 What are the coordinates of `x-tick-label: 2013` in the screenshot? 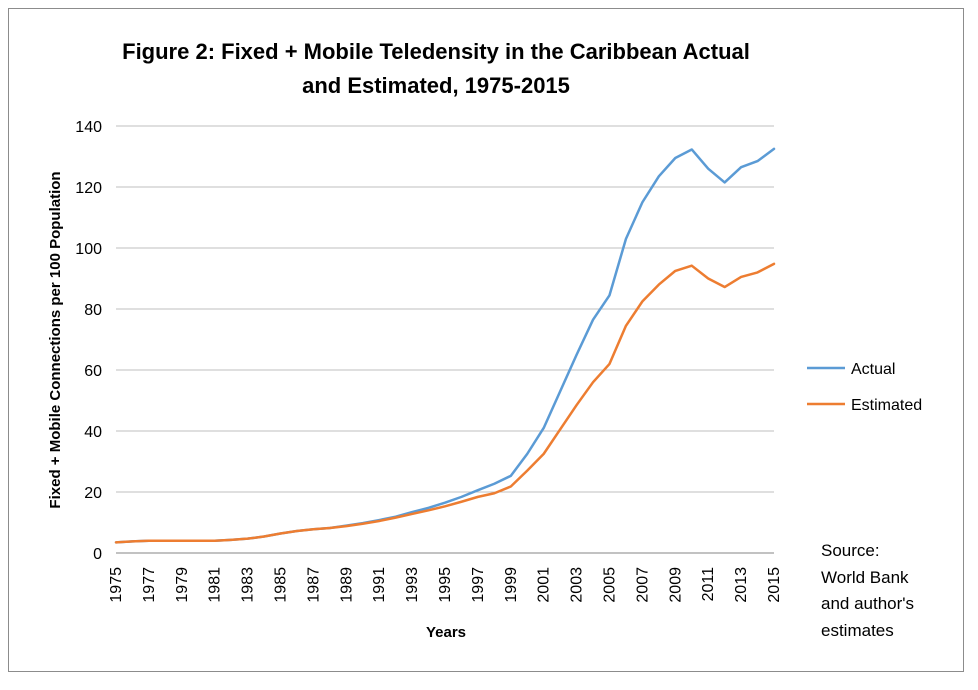 It's located at (741, 585).